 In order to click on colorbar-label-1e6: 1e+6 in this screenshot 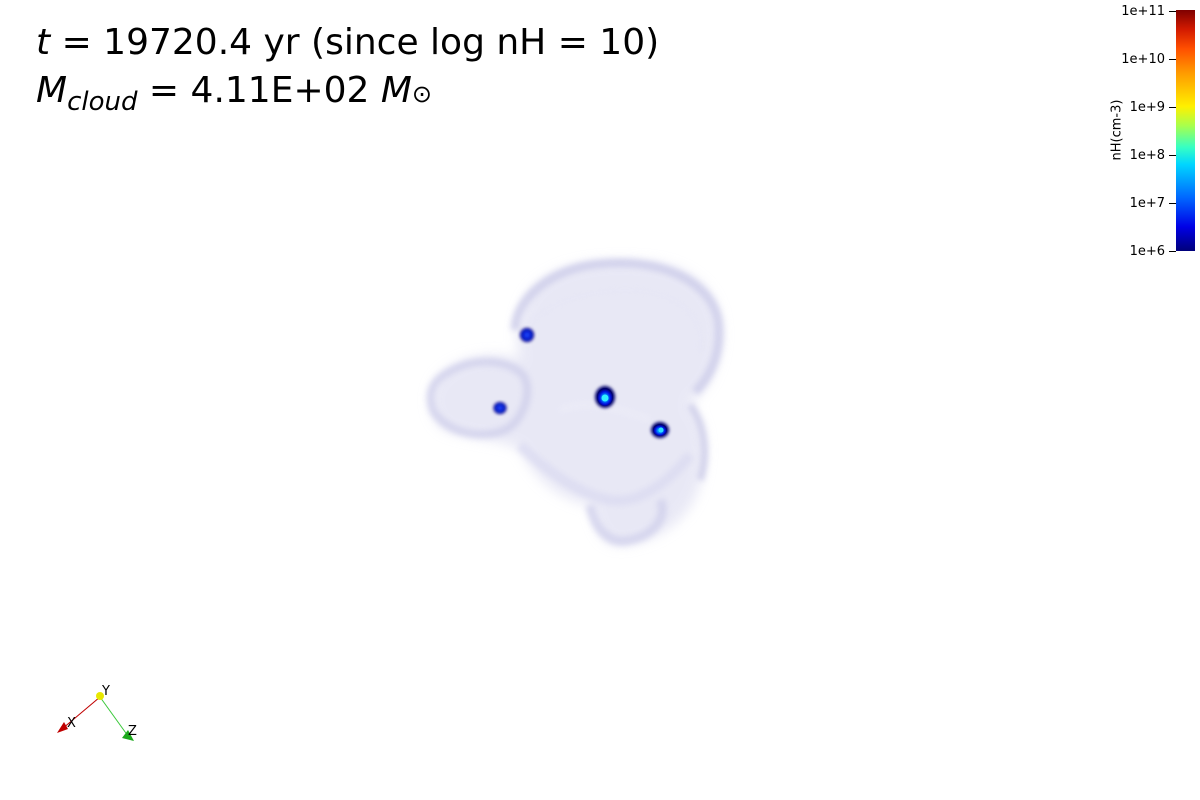, I will do `click(1147, 251)`.